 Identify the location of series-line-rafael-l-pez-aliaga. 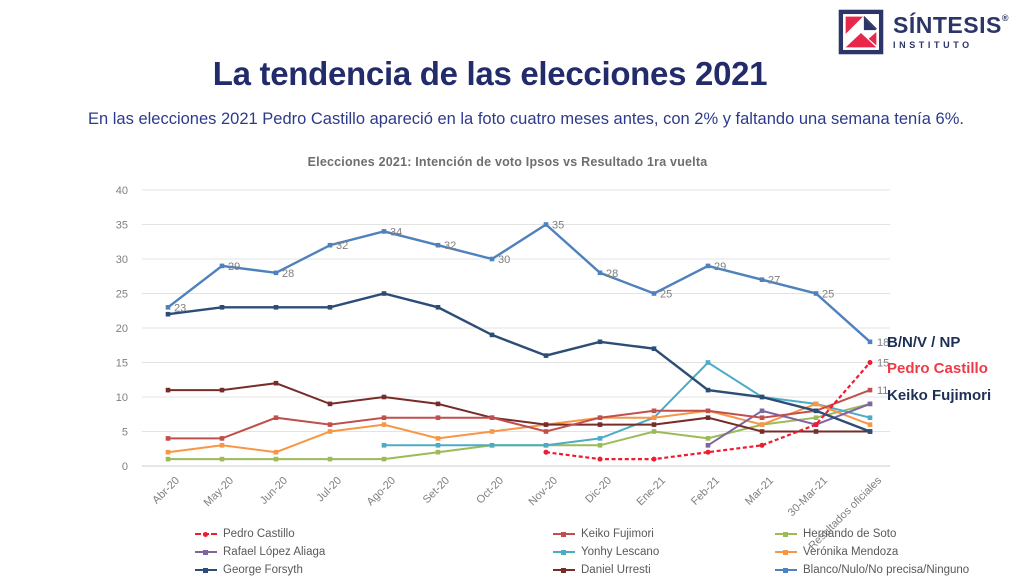
(789, 424).